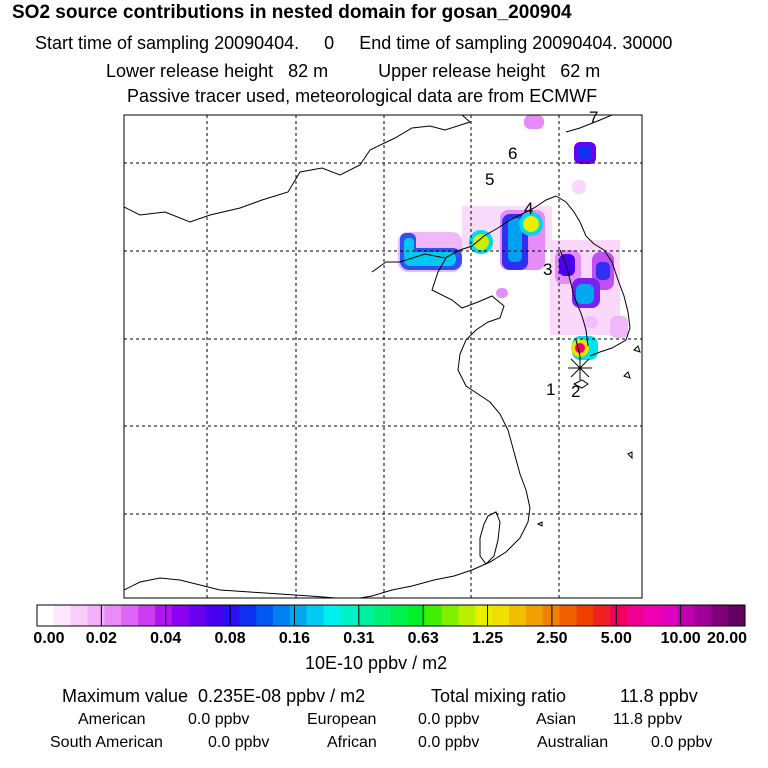 This screenshot has width=768, height=768. What do you see at coordinates (49, 638) in the screenshot?
I see `colorbar-tick-label: 0.00` at bounding box center [49, 638].